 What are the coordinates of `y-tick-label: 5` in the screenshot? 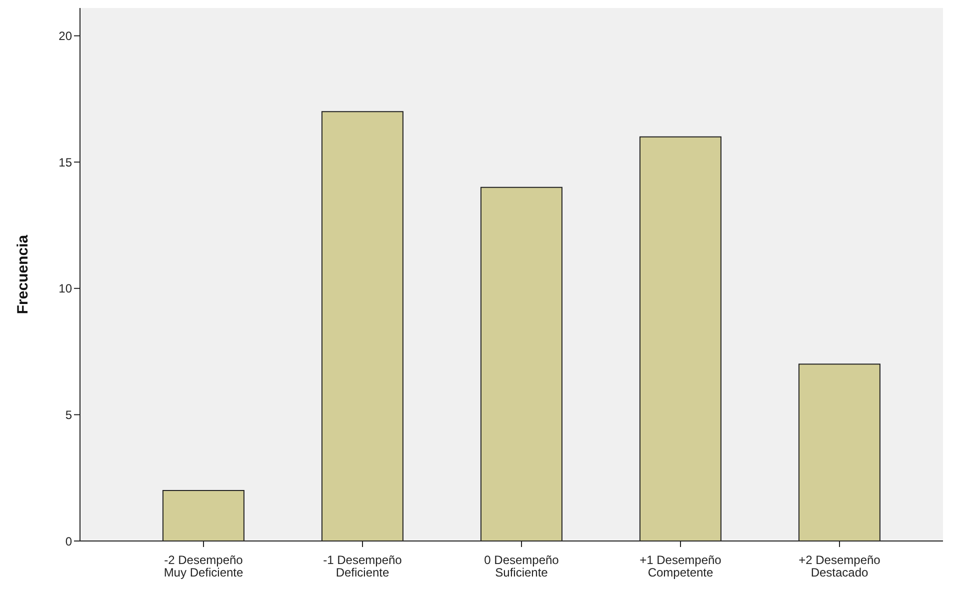 It's located at (68, 415).